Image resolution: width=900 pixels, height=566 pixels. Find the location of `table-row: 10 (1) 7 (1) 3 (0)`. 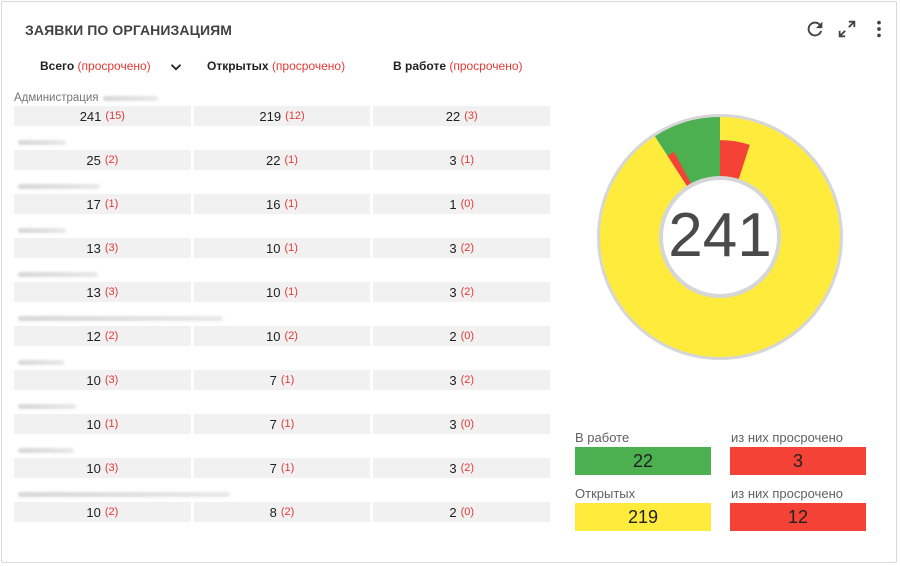

table-row: 10 (1) 7 (1) 3 (0) is located at coordinates (282, 424).